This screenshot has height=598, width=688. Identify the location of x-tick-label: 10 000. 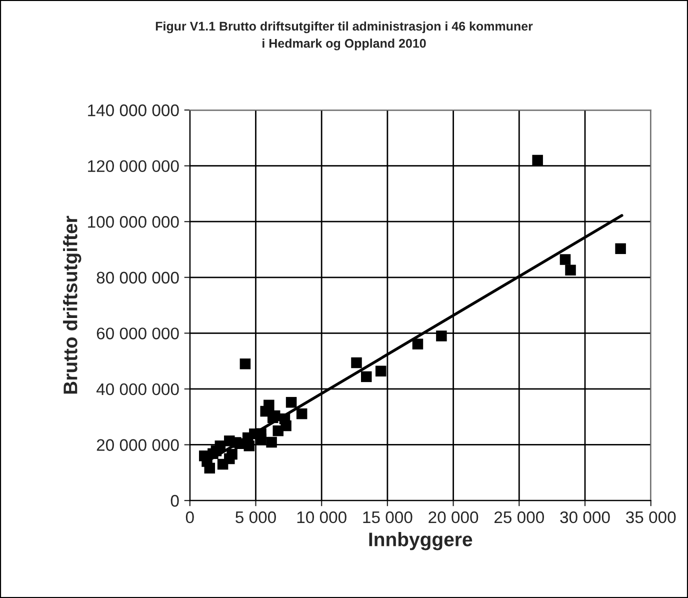
(321, 517).